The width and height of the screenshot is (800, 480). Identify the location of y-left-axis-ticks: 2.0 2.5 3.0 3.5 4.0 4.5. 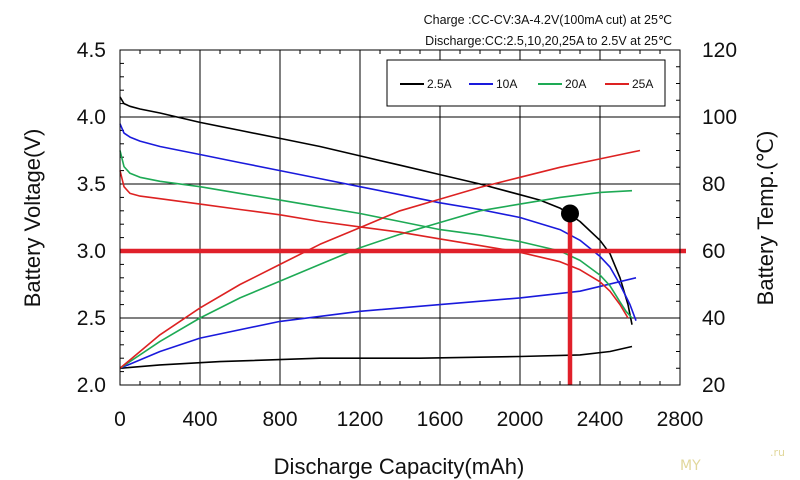
(91, 218).